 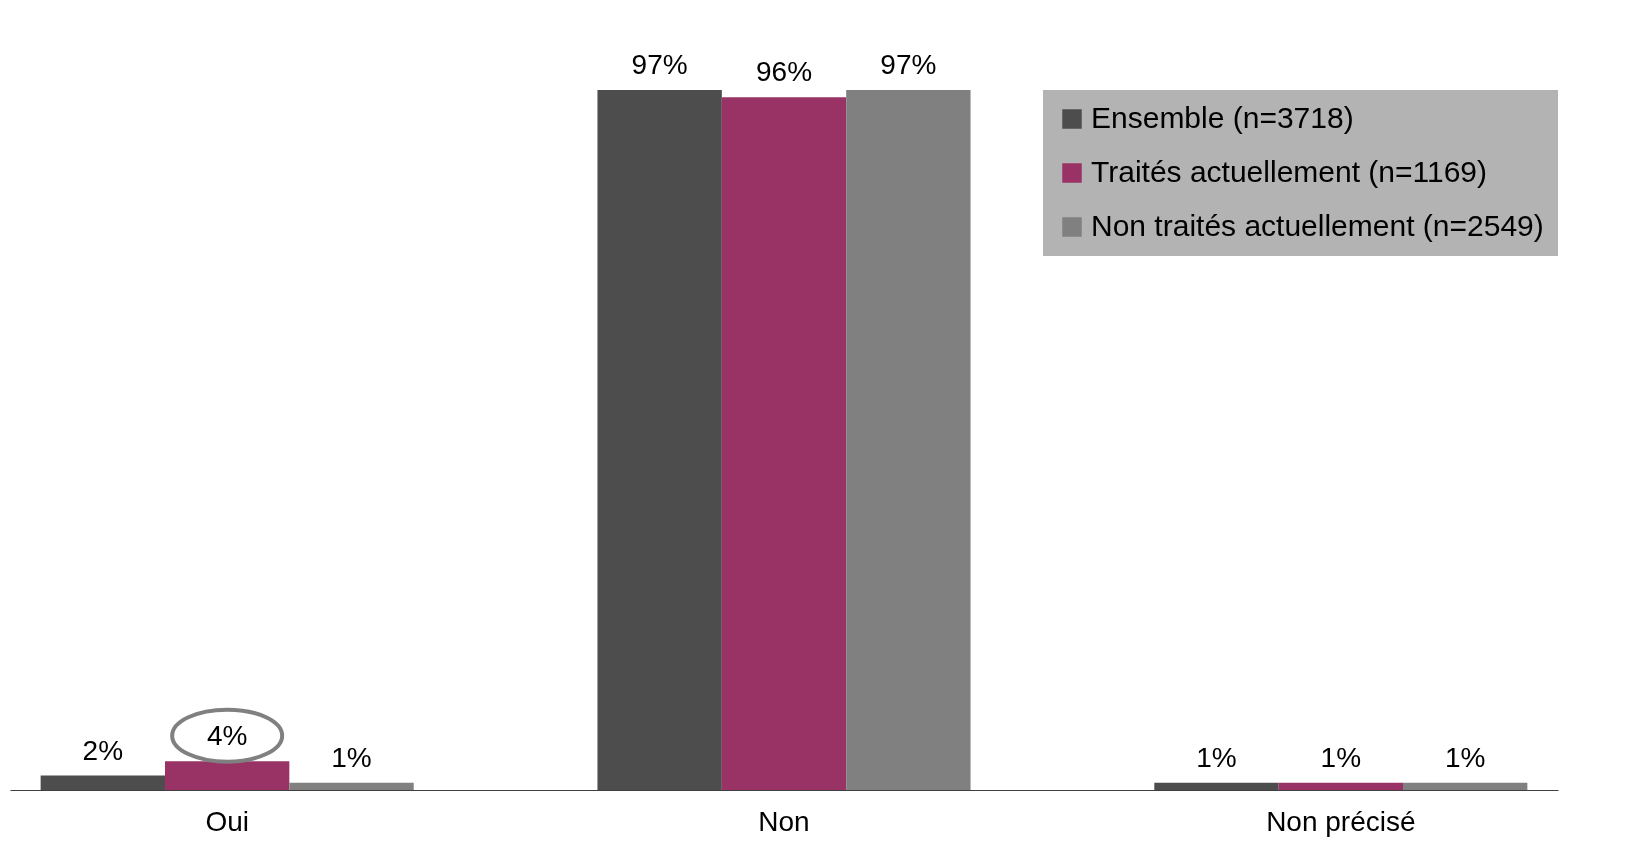 I want to click on legend-label: Ensemble (n=3718), so click(x=1222, y=117).